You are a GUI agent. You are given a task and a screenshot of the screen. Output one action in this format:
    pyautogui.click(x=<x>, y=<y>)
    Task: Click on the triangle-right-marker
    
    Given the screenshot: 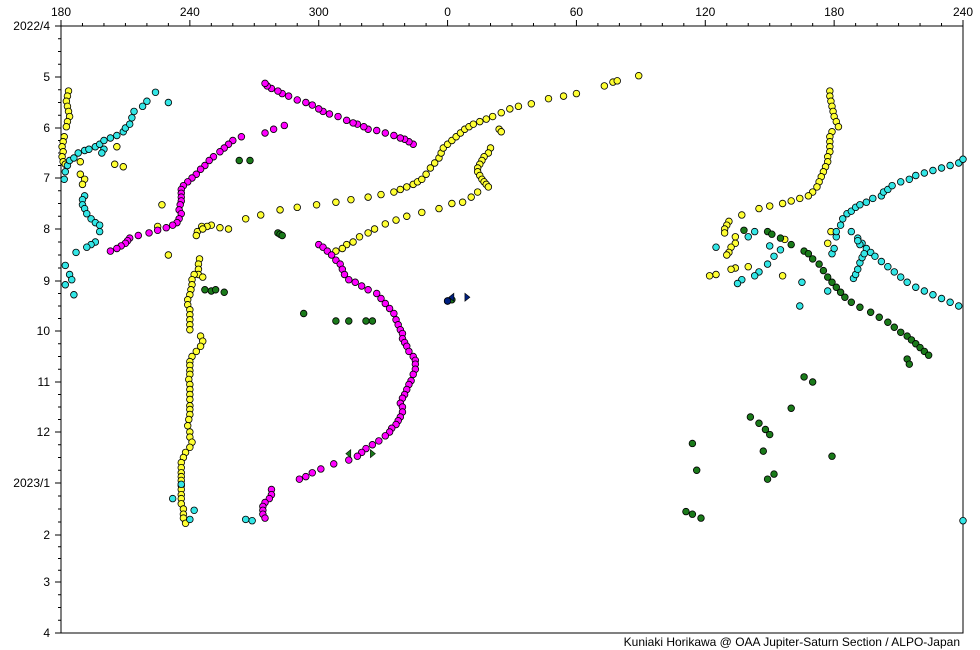 What is the action you would take?
    pyautogui.click(x=467, y=297)
    